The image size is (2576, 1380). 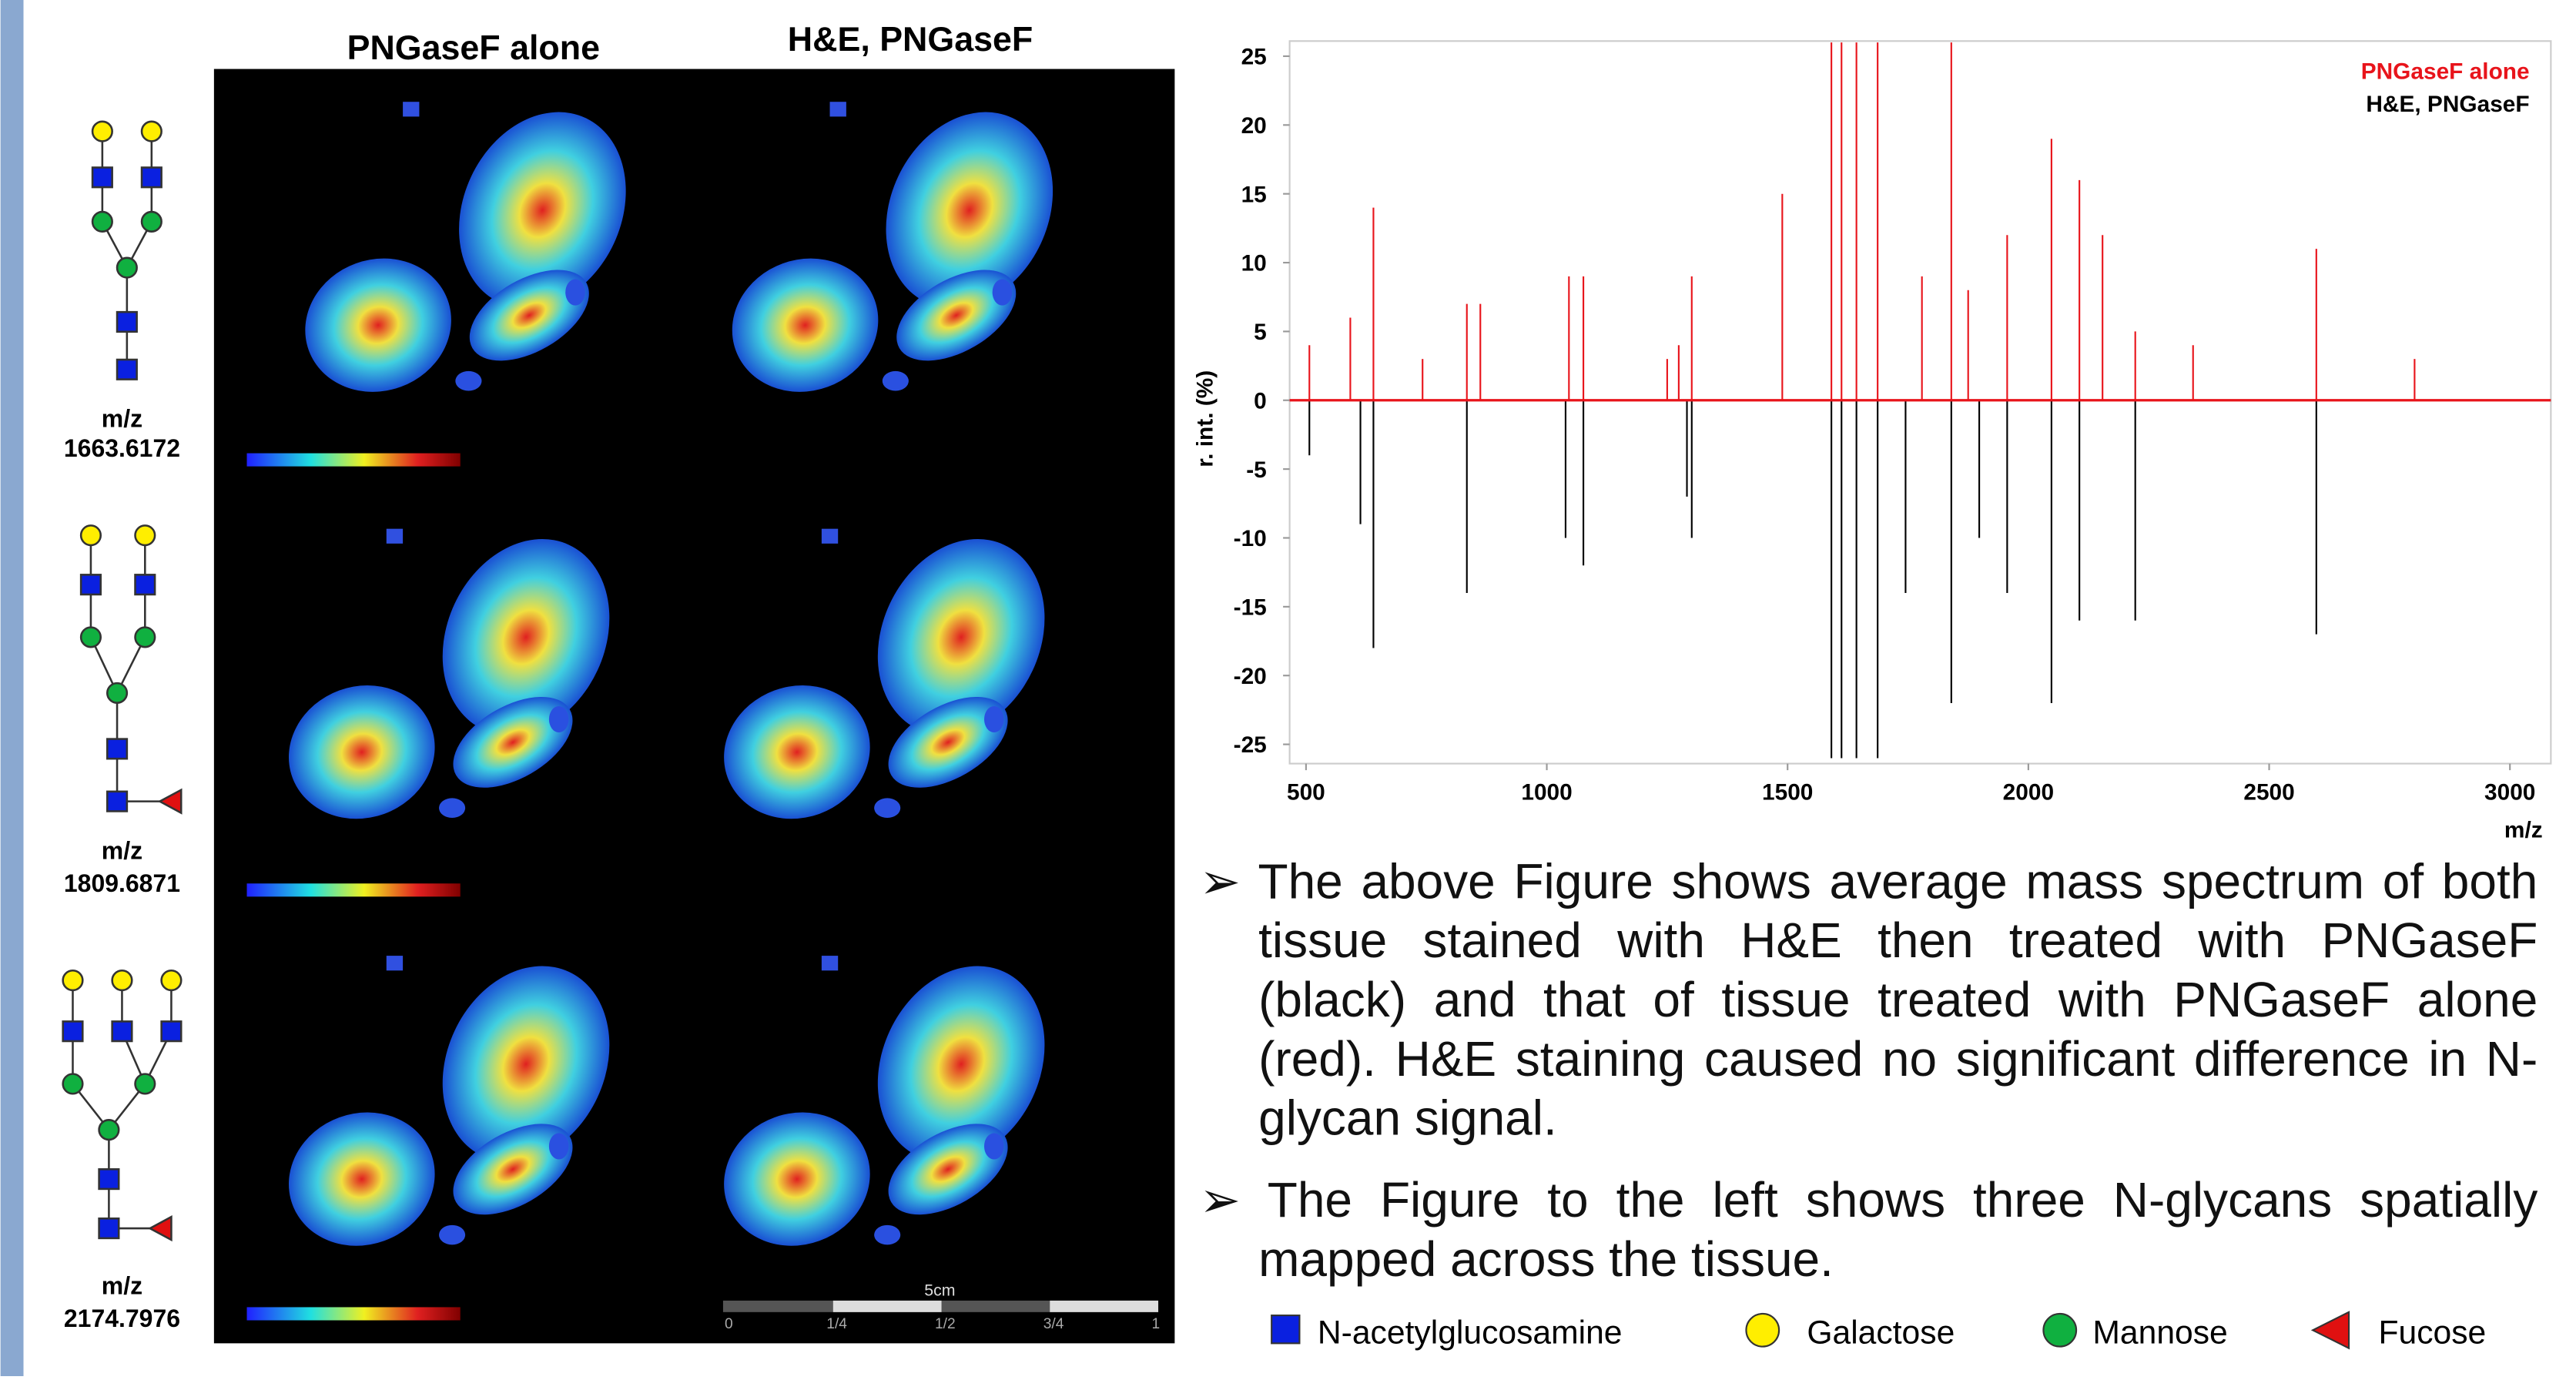 I want to click on scale-tick: 3/4, so click(x=1053, y=1324).